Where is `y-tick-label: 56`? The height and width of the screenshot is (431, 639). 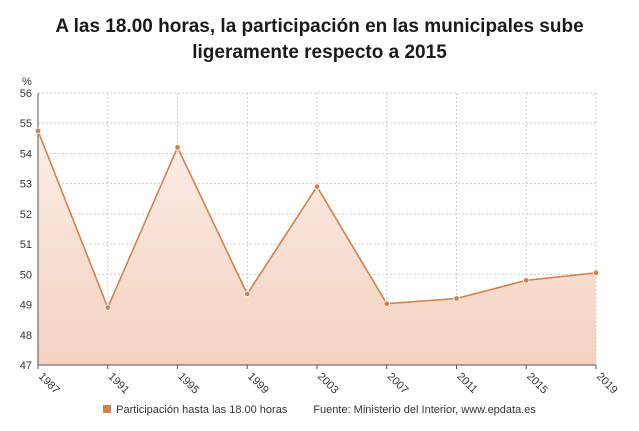
y-tick-label: 56 is located at coordinates (26, 94).